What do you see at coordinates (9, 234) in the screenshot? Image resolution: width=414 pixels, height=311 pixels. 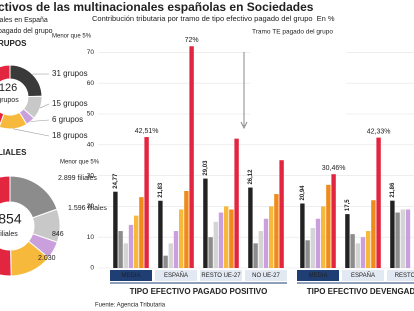 I see `pie-center-unit: filiales` at bounding box center [9, 234].